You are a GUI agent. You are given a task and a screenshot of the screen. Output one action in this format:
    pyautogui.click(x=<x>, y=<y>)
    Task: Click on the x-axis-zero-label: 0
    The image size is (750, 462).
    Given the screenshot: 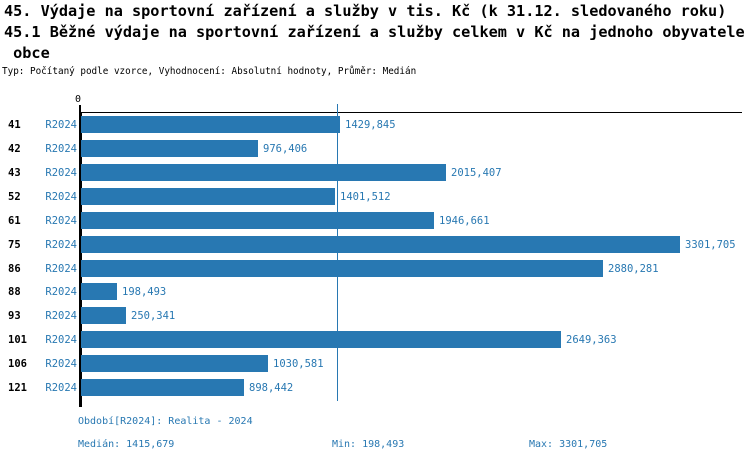 What is the action you would take?
    pyautogui.click(x=78, y=99)
    